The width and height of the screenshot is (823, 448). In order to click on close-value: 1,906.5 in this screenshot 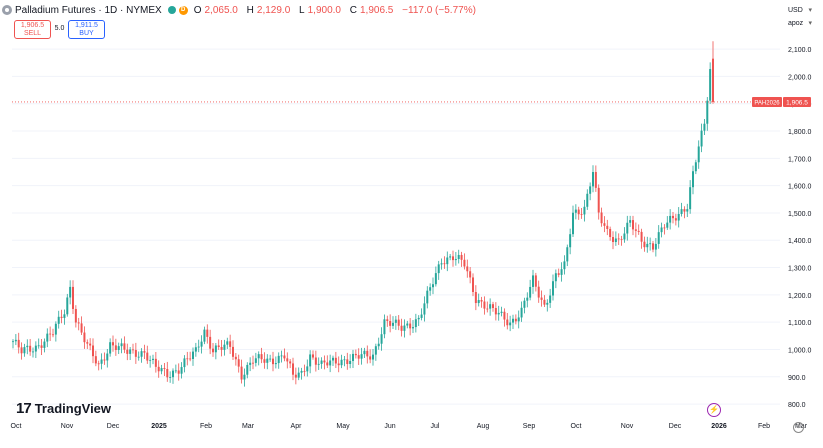, I will do `click(377, 10)`.